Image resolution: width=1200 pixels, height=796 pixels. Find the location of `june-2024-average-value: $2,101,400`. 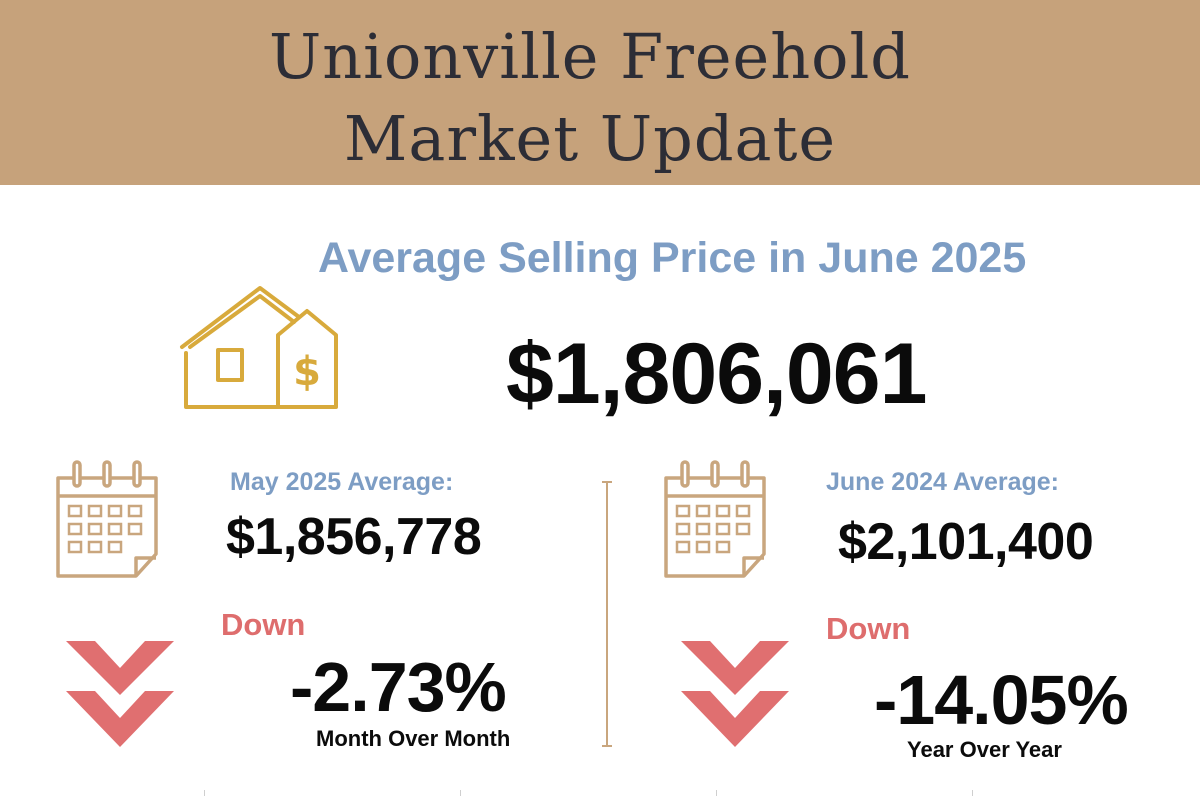

june-2024-average-value: $2,101,400 is located at coordinates (966, 542).